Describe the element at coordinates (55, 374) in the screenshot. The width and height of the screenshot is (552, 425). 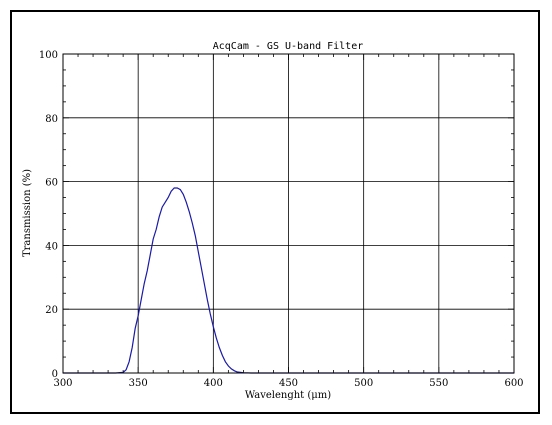
I see `y-tick-label: 0` at that location.